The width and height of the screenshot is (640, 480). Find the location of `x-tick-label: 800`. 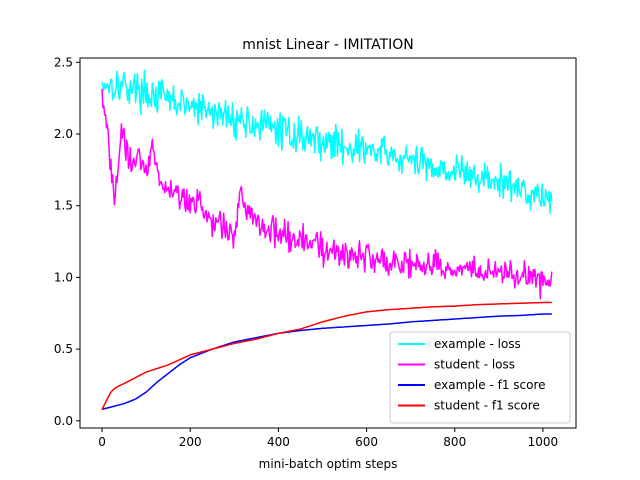

x-tick-label: 800 is located at coordinates (454, 442).